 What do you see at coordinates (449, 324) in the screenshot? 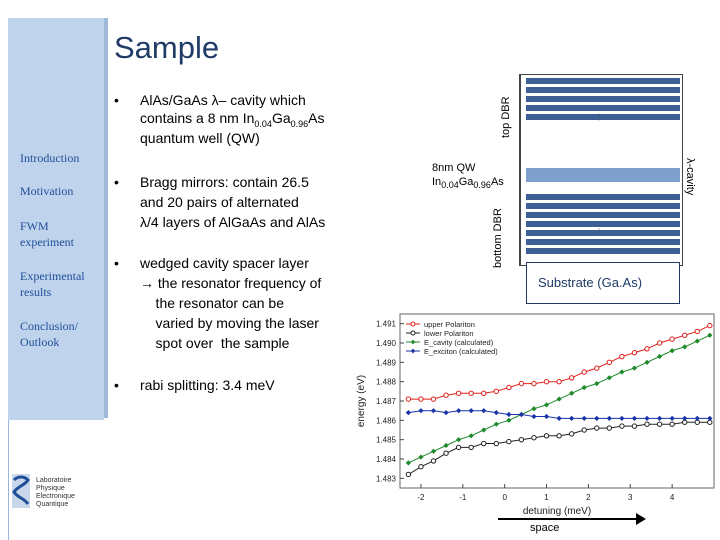
I see `legend-label-0: upper Polariton` at bounding box center [449, 324].